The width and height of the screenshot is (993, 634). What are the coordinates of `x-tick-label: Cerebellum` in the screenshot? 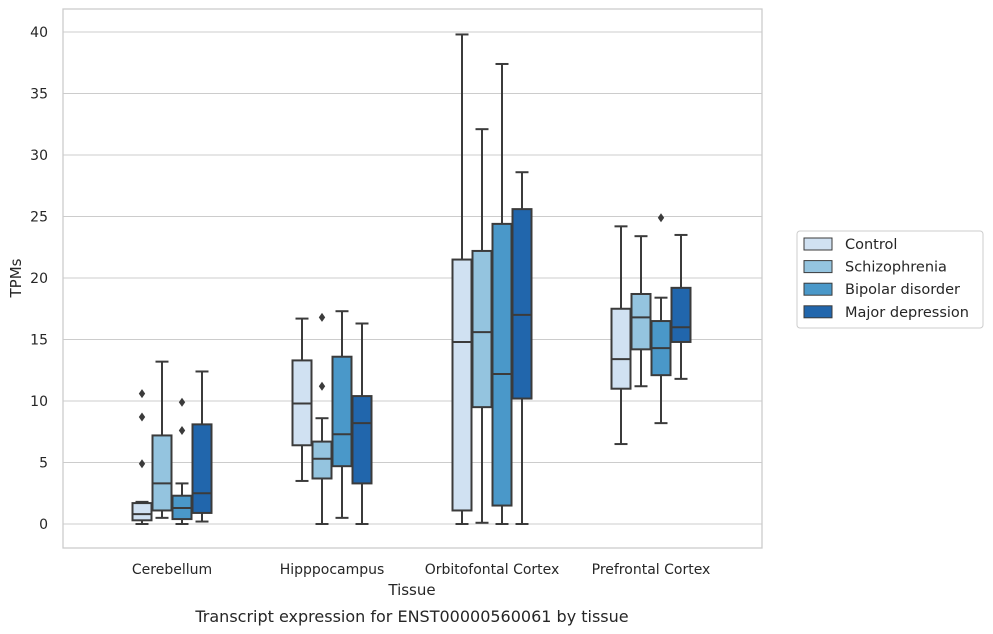 It's located at (172, 570).